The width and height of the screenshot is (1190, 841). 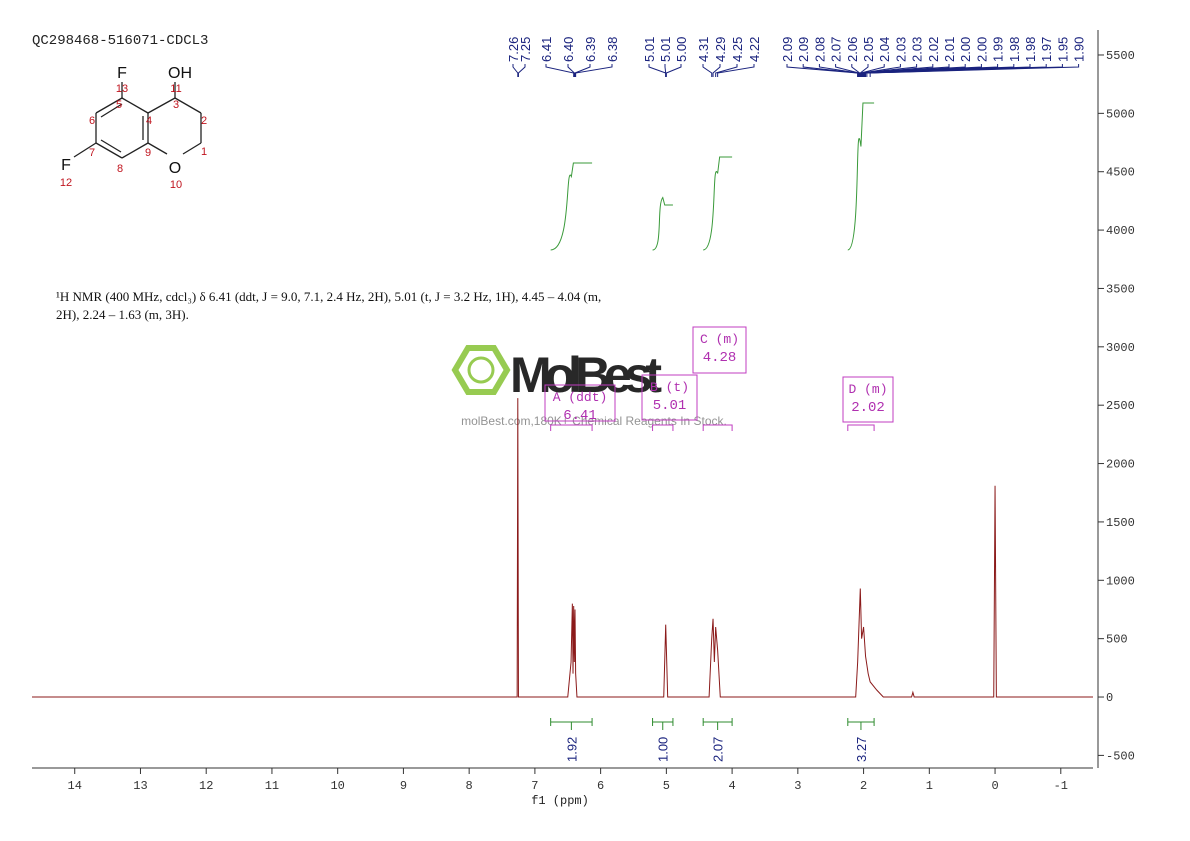 I want to click on peak-label: 2.05, so click(x=868, y=49).